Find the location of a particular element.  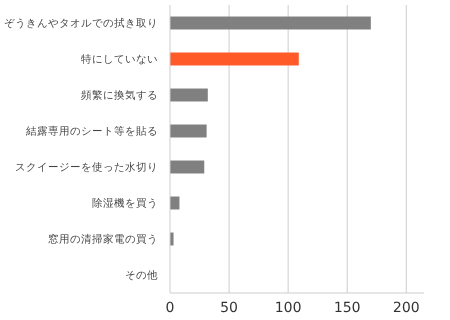

y-tick-label: 頻繁に換気する is located at coordinates (119, 95).